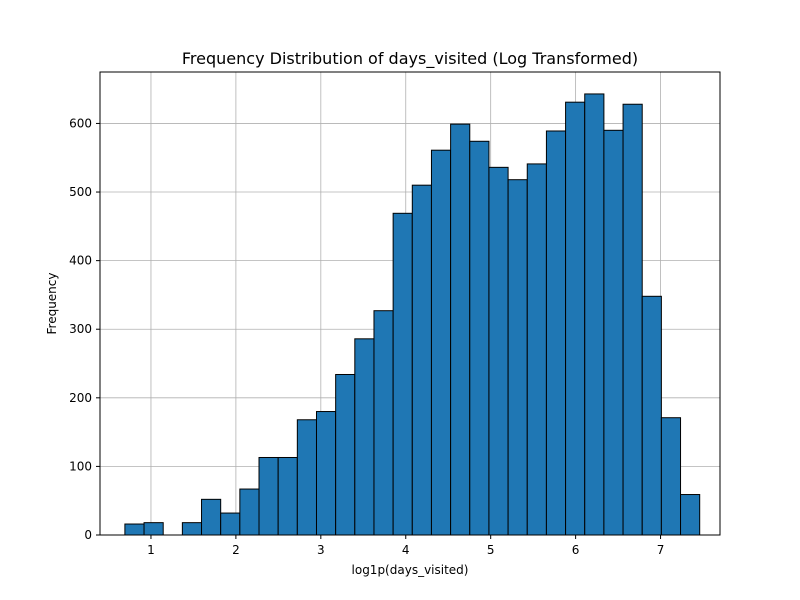 Image resolution: width=800 pixels, height=600 pixels. I want to click on y-tick-label: 0, so click(88, 535).